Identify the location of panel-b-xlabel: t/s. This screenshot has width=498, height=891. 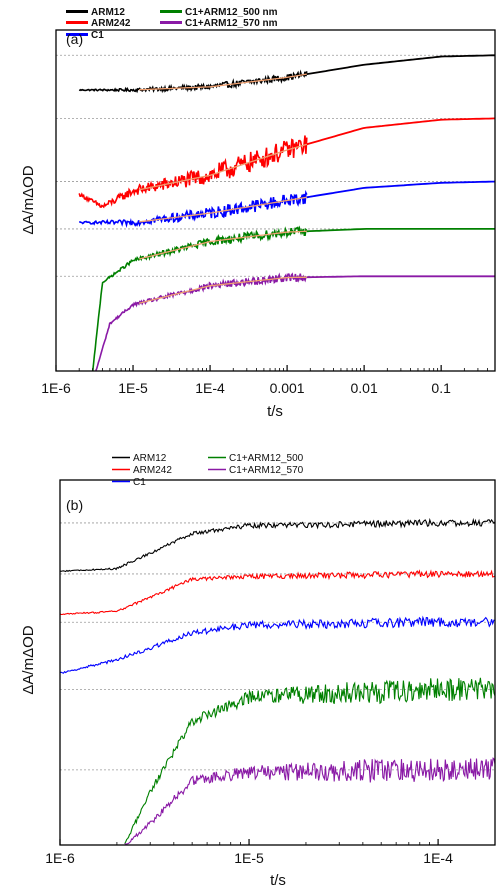
(278, 880).